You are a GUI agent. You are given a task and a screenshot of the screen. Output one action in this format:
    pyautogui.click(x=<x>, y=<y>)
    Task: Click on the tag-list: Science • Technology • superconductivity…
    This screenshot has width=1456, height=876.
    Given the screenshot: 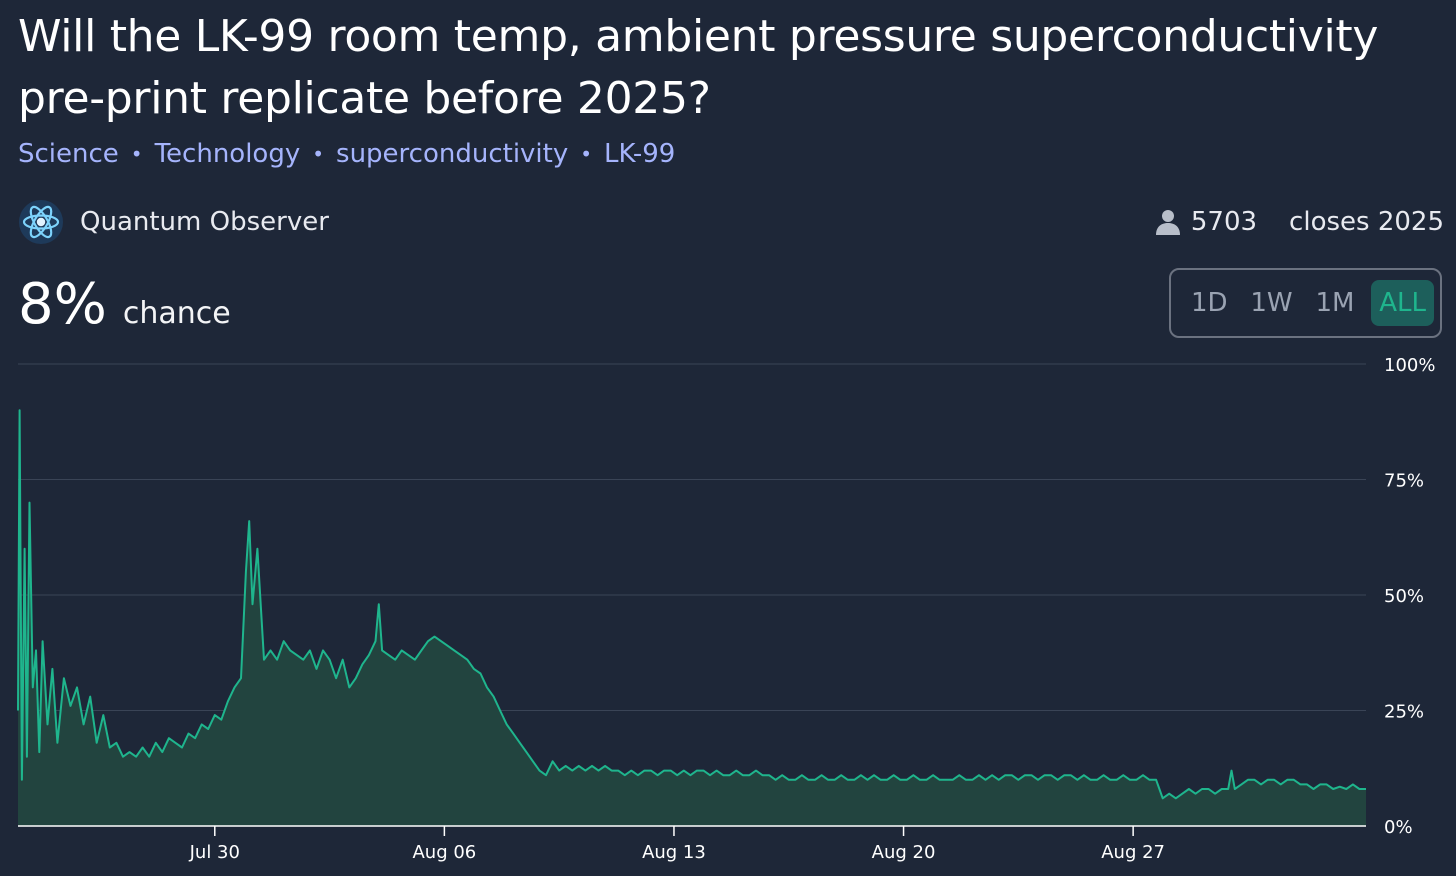 What is the action you would take?
    pyautogui.click(x=346, y=154)
    